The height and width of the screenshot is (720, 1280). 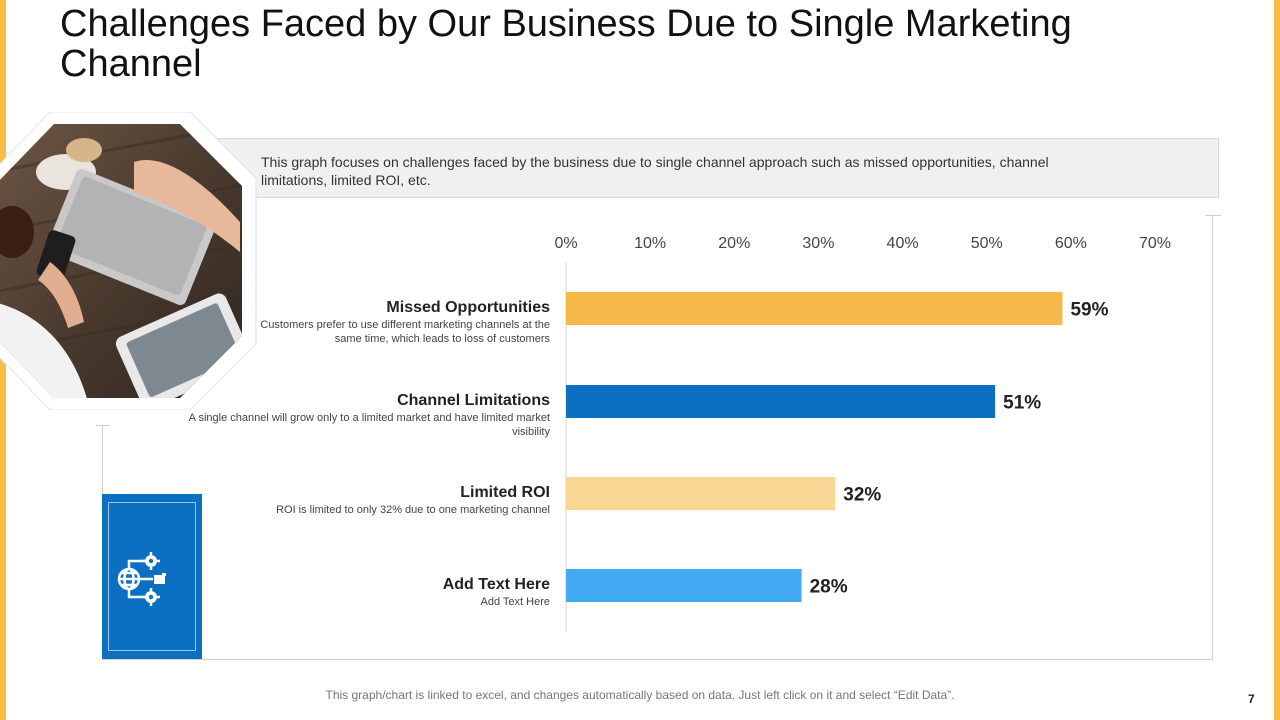 I want to click on frame-tick-right, so click(x=1213, y=215).